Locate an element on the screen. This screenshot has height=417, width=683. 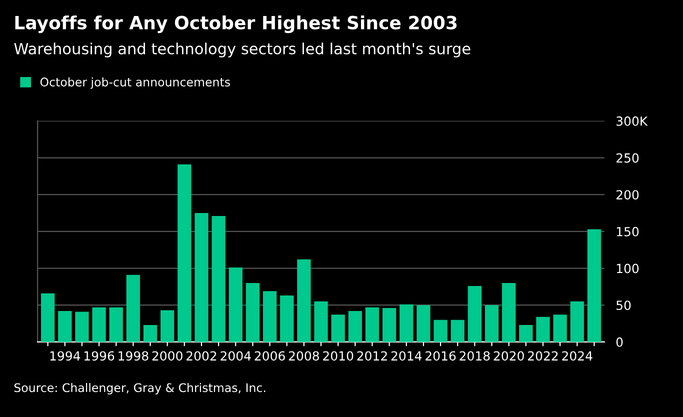
chart-subtitle: Warehousing and technology sectors led last month's surge is located at coordinates (242, 50).